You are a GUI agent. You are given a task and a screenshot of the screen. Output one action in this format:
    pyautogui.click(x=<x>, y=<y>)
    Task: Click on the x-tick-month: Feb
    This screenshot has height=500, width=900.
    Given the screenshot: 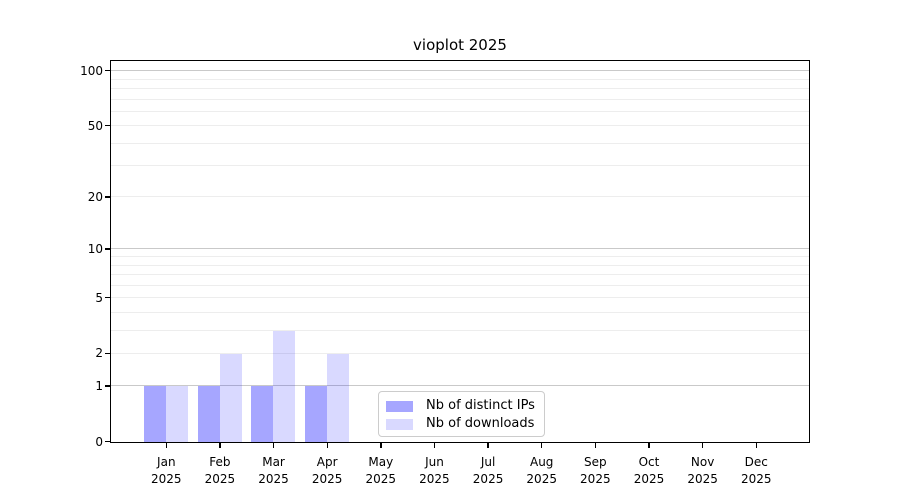 What is the action you would take?
    pyautogui.click(x=220, y=462)
    